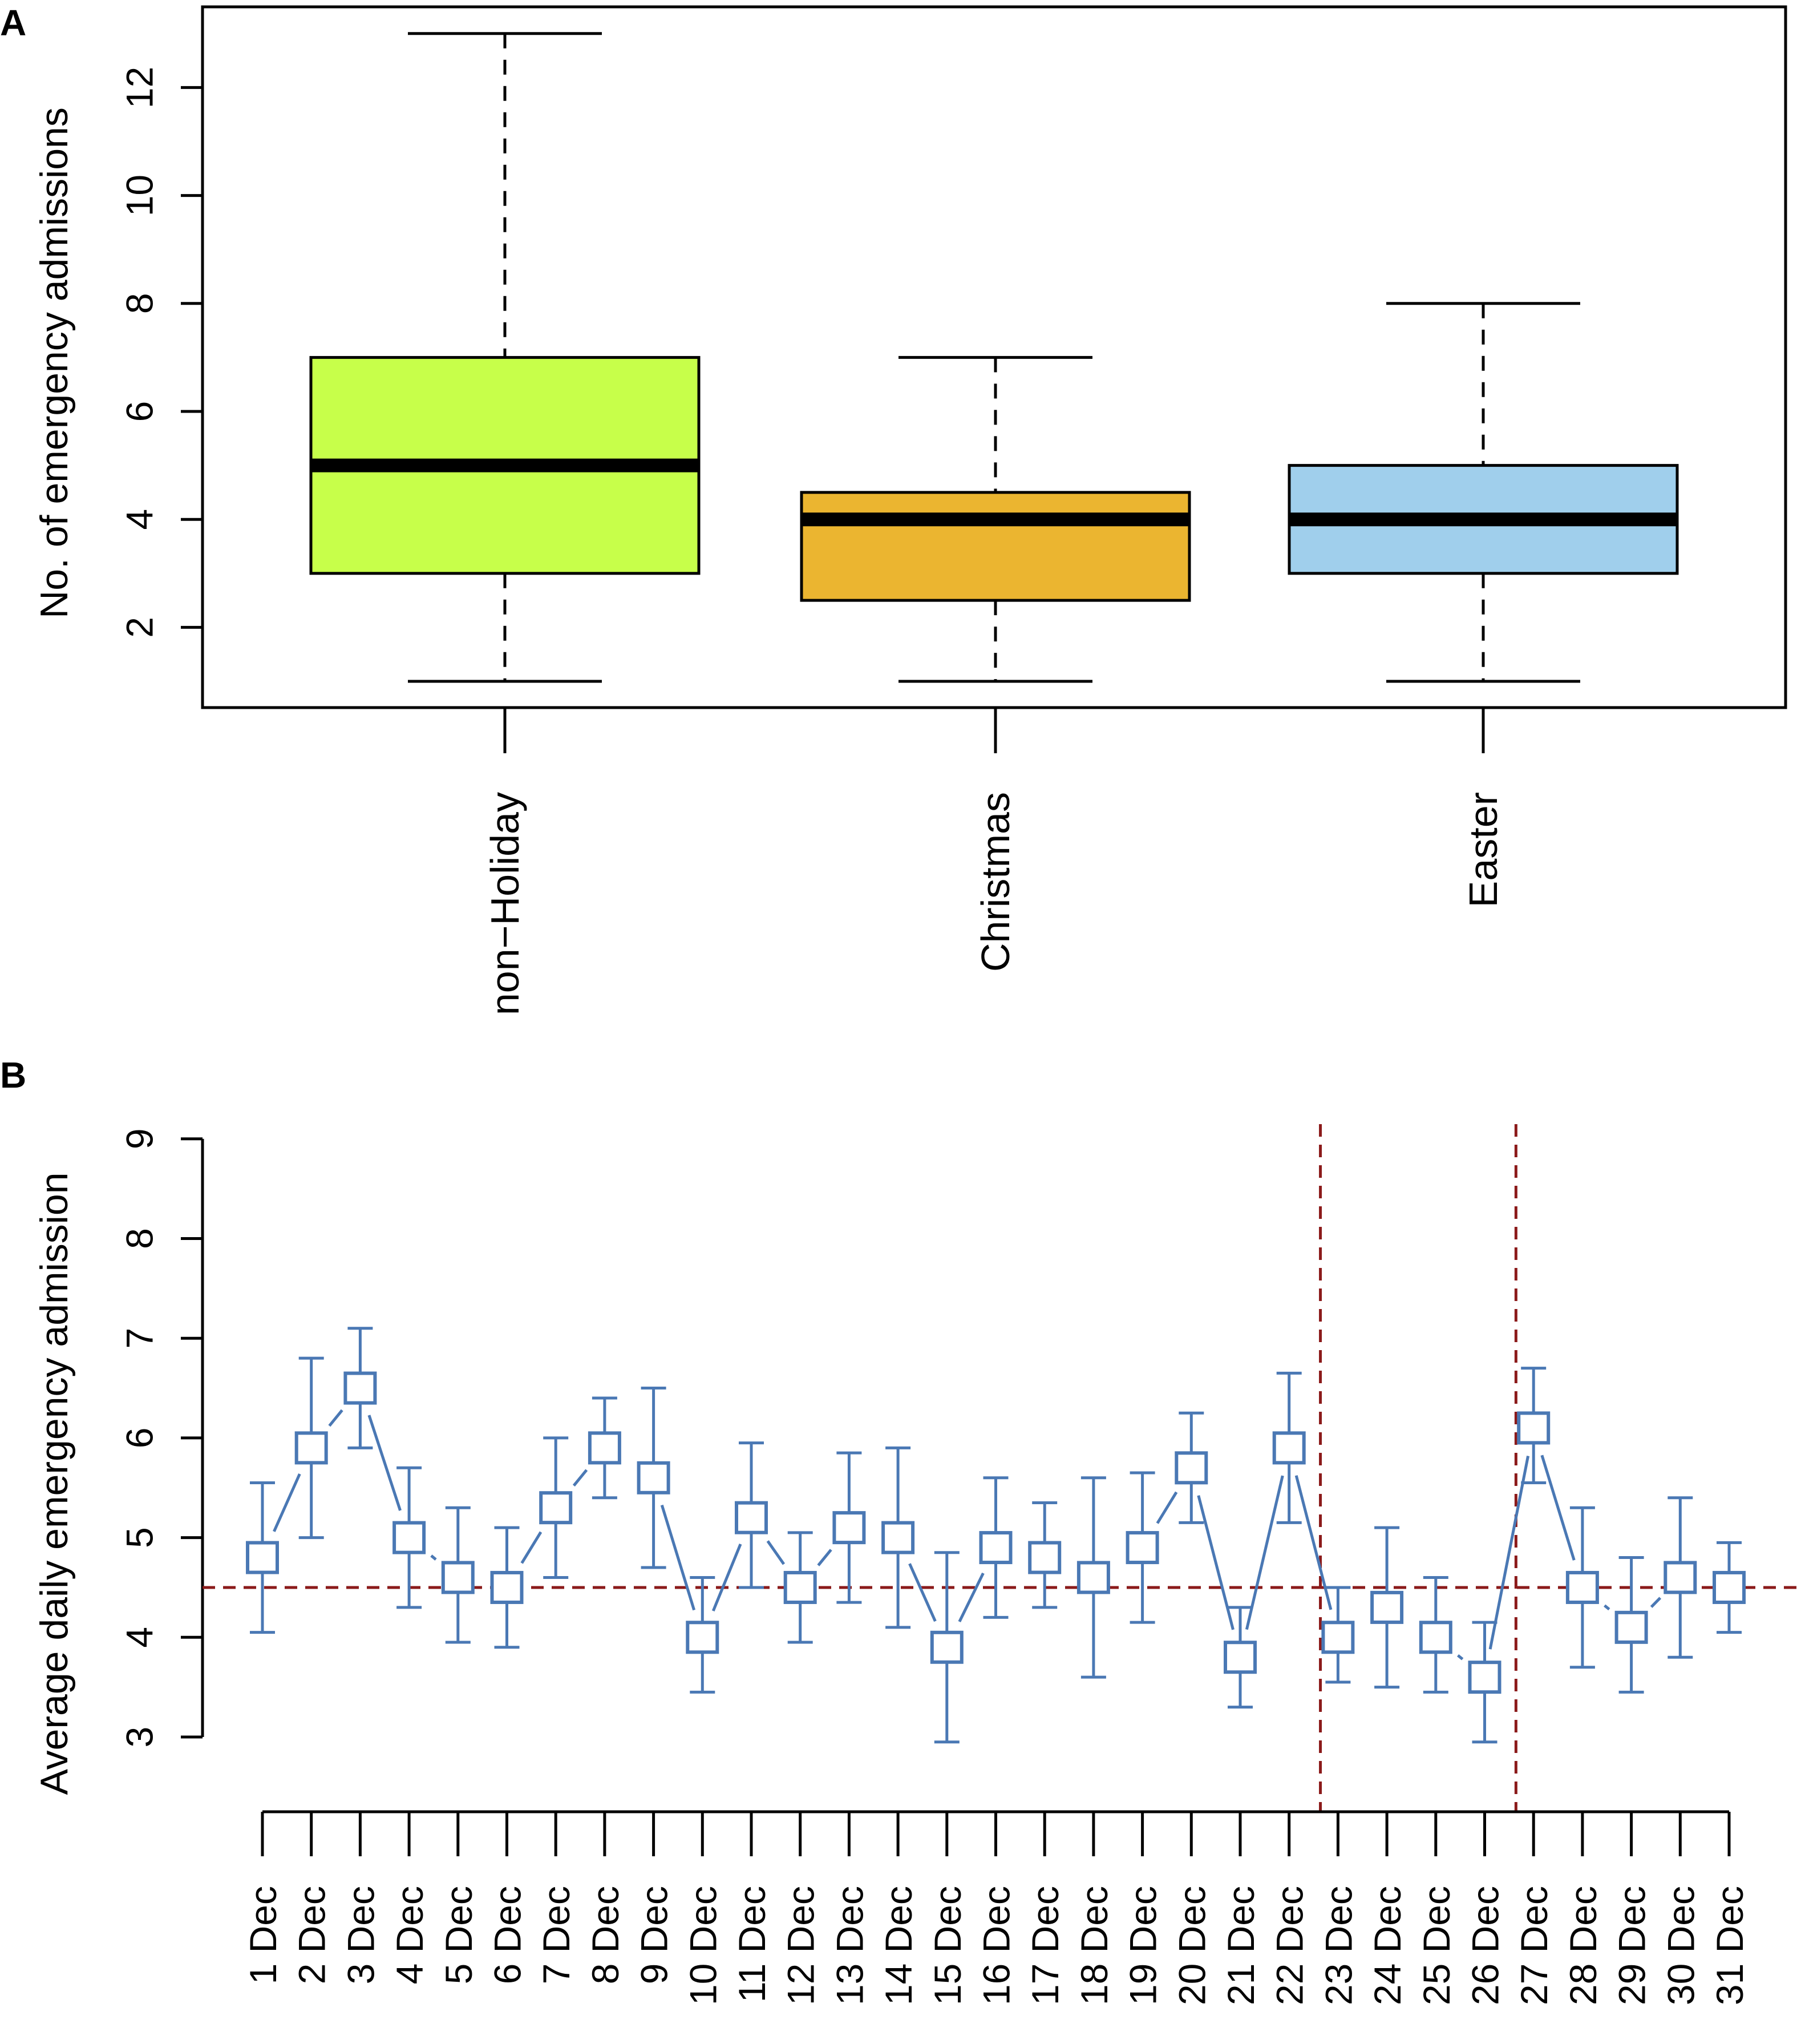 The image size is (1797, 2044). What do you see at coordinates (997, 1945) in the screenshot?
I see `x-tick-label: 16 Dec` at bounding box center [997, 1945].